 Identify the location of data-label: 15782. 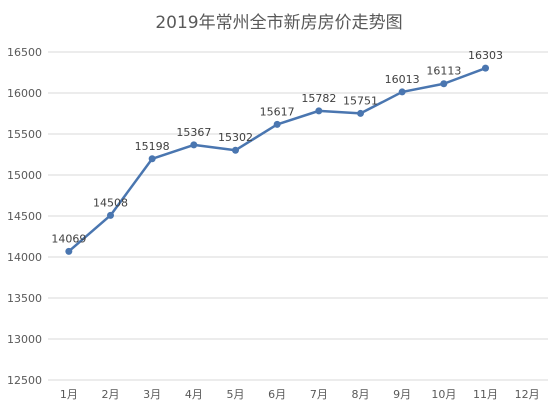
(318, 98).